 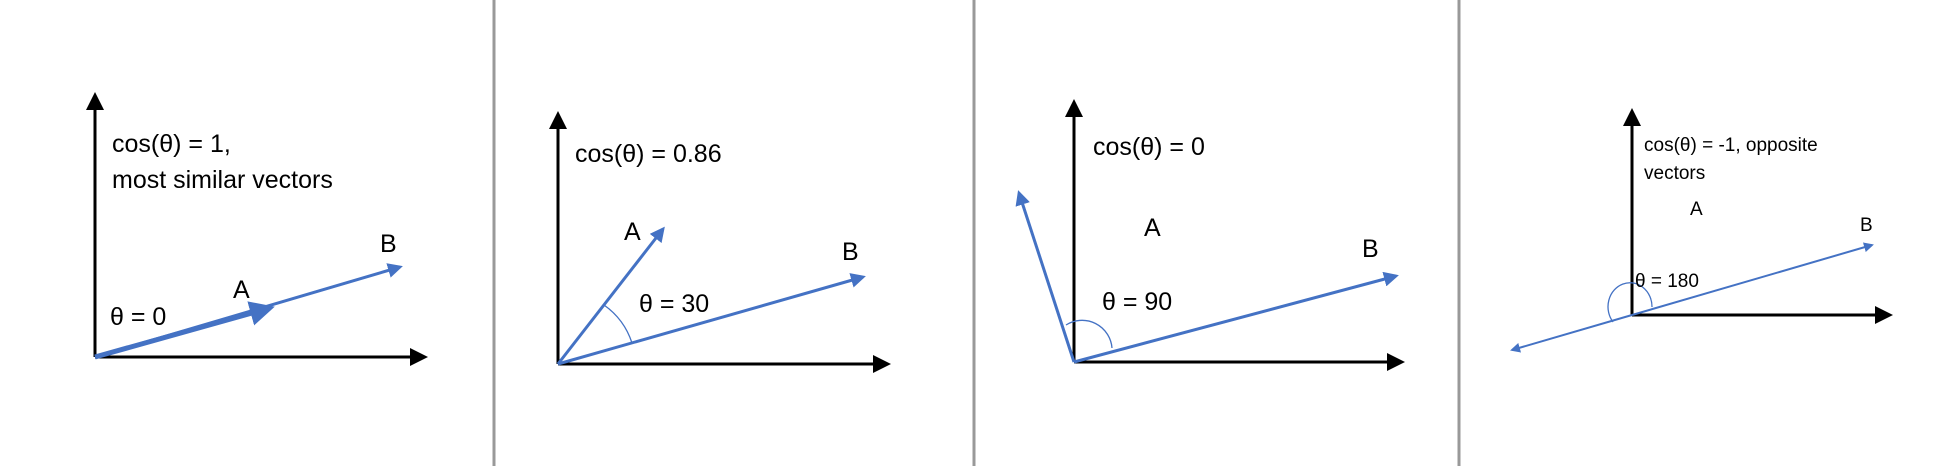 I want to click on caption-line1: cos(θ) = -1, opposite, so click(x=1731, y=145).